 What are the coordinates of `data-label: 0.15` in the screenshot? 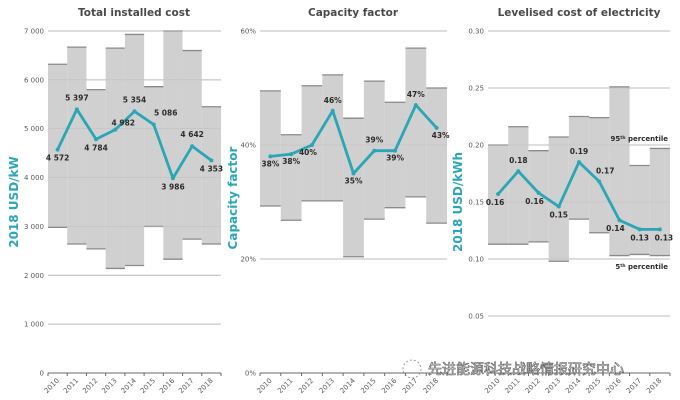 It's located at (559, 215).